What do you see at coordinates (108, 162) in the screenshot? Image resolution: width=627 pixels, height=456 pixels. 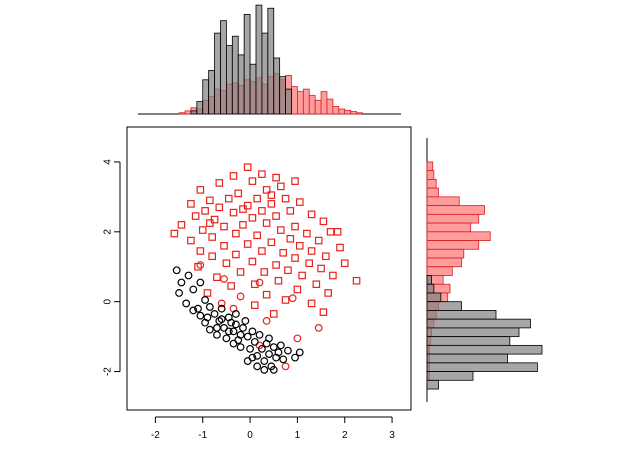 I see `y-tick-label: 4` at bounding box center [108, 162].